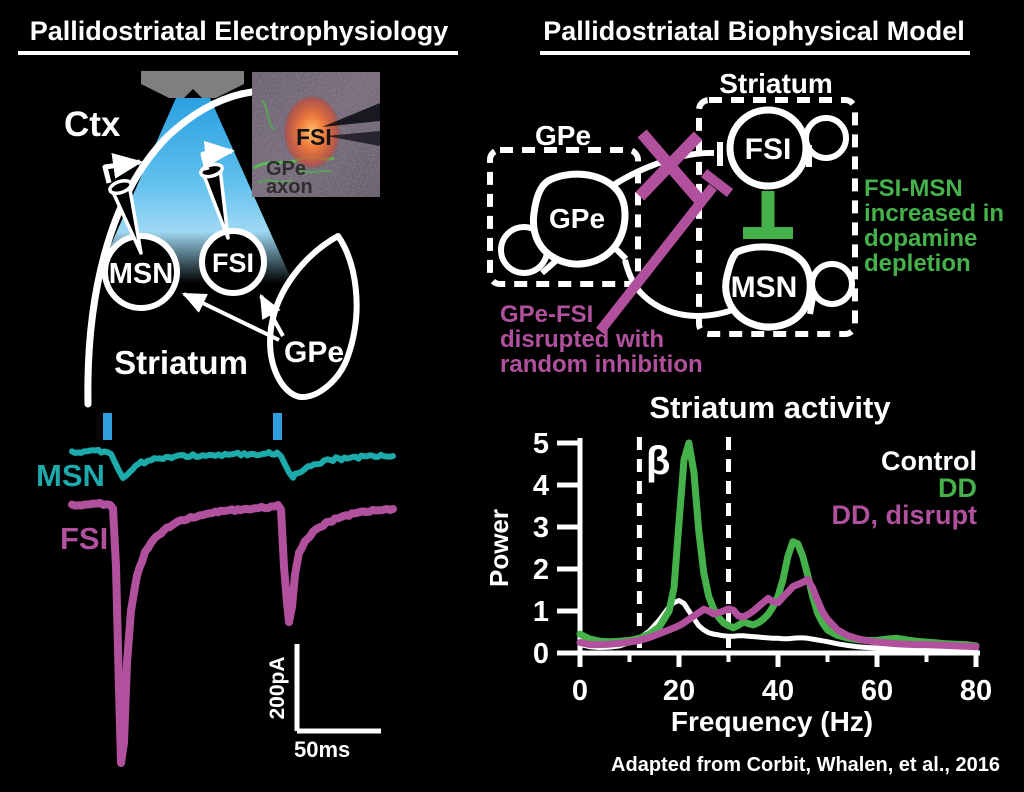 The image size is (1024, 792). Describe the element at coordinates (601, 364) in the screenshot. I see `svg-text: random inhibition` at that location.